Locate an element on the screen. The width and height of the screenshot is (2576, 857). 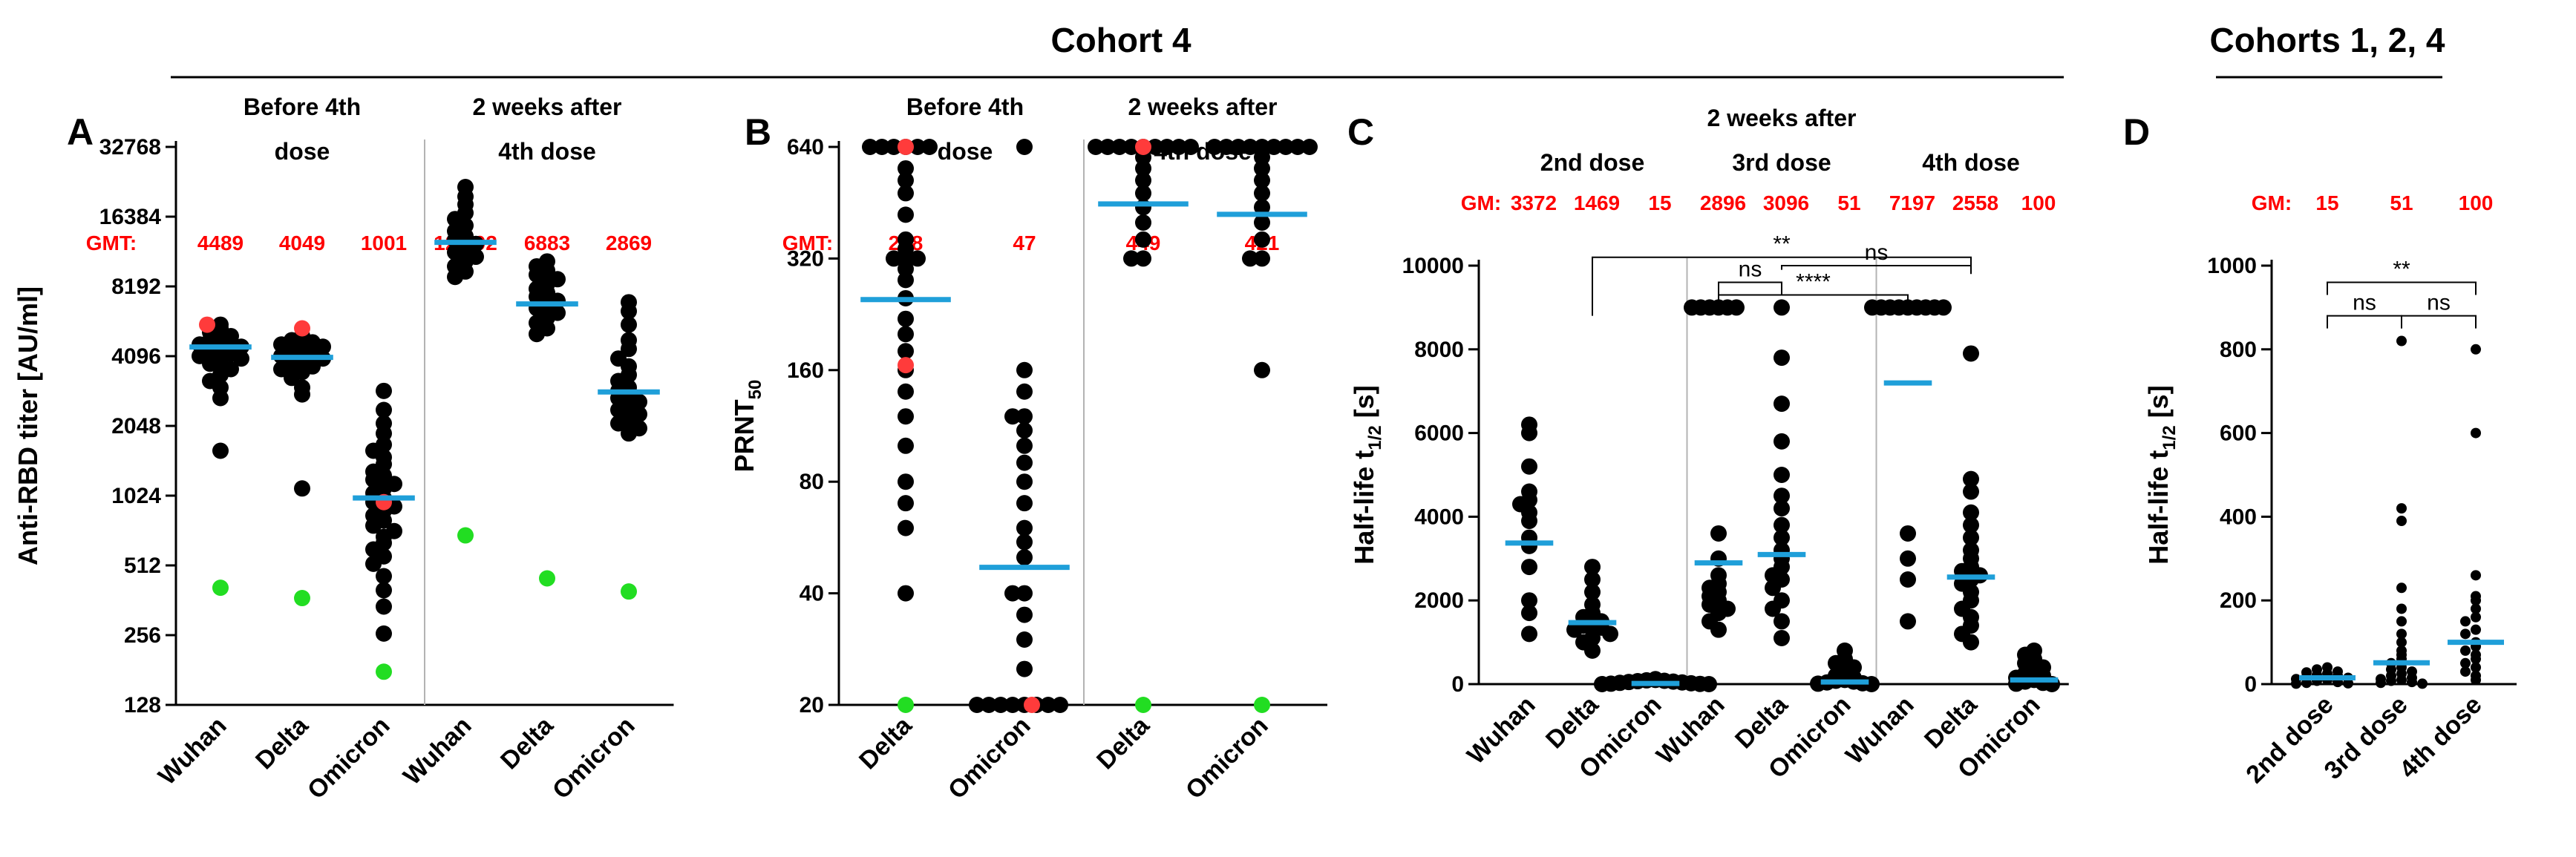
y-axis-label-main: Half-life t is located at coordinates (2158, 507).